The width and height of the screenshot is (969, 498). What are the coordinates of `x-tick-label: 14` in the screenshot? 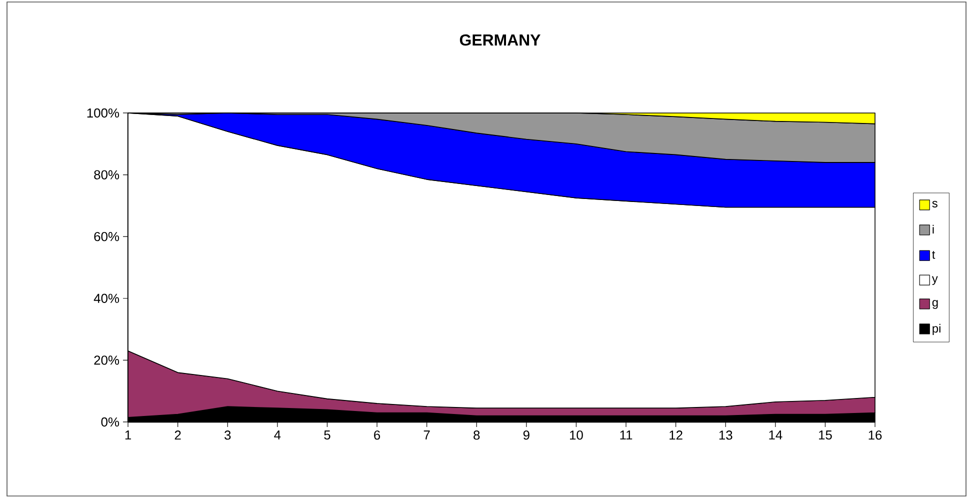 It's located at (775, 435).